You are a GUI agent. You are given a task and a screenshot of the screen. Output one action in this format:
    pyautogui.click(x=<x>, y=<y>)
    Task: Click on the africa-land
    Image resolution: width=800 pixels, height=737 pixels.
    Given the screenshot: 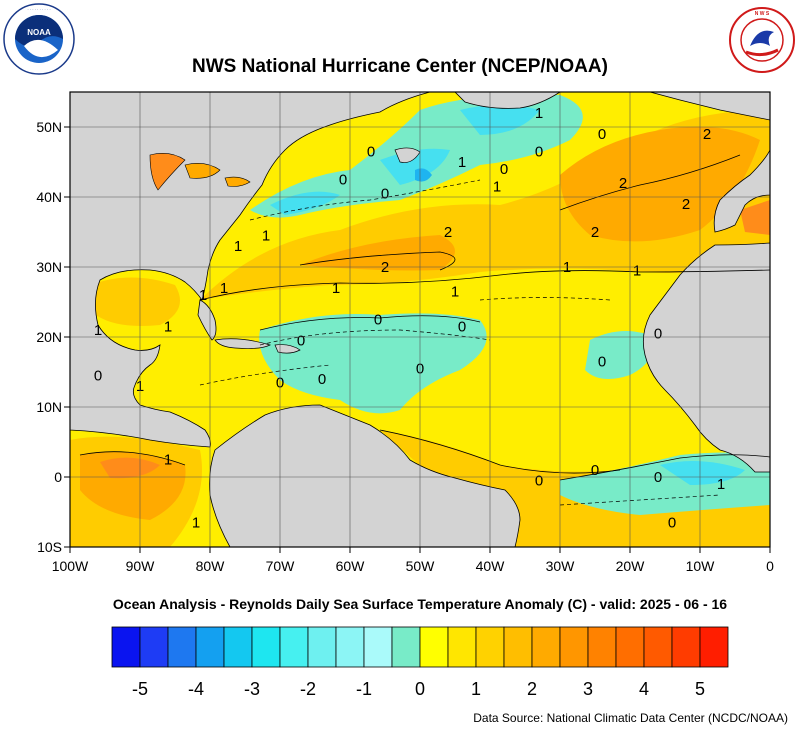 What is the action you would take?
    pyautogui.click(x=706, y=357)
    